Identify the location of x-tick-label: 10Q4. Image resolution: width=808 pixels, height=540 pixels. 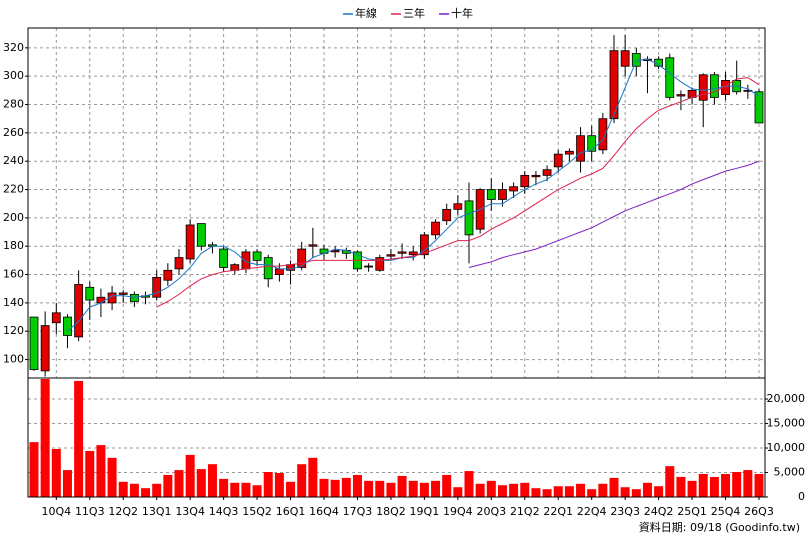
(56, 511).